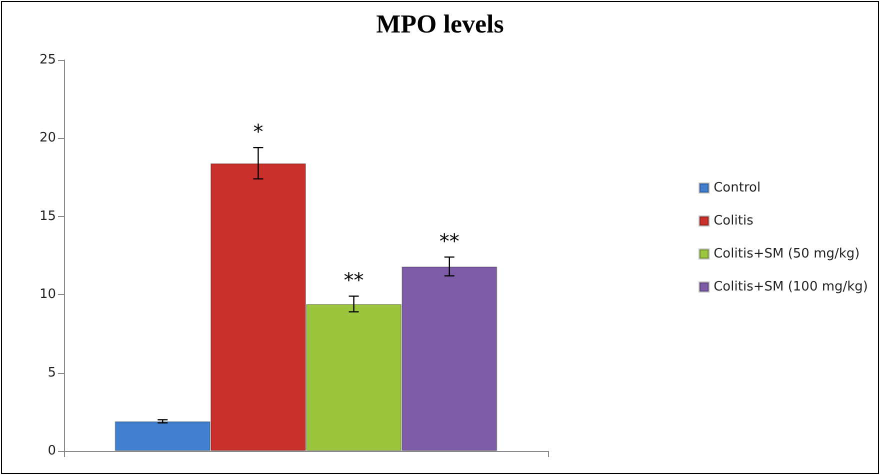  I want to click on chart-title: MPO levels, so click(440, 24).